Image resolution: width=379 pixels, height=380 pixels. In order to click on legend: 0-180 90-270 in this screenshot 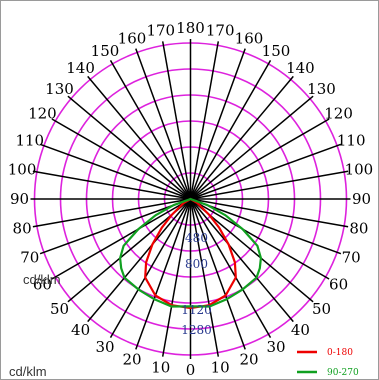, I will do `click(328, 363)`.